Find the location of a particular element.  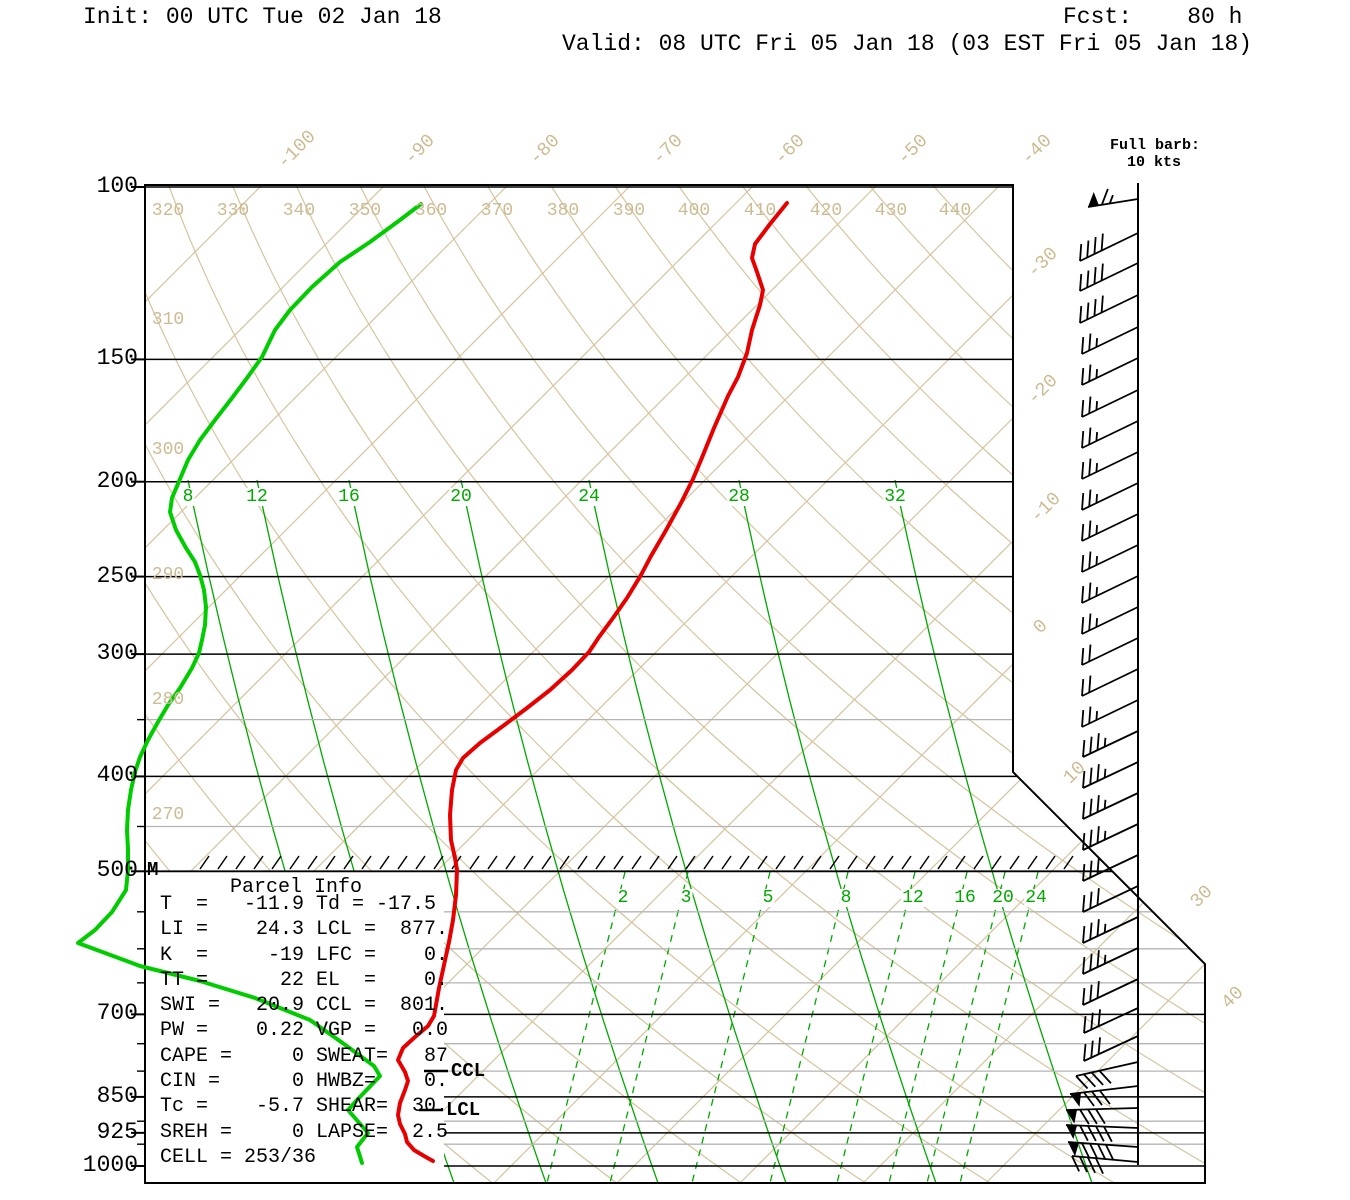

pressure-label-1000: 1000 is located at coordinates (110, 1165).